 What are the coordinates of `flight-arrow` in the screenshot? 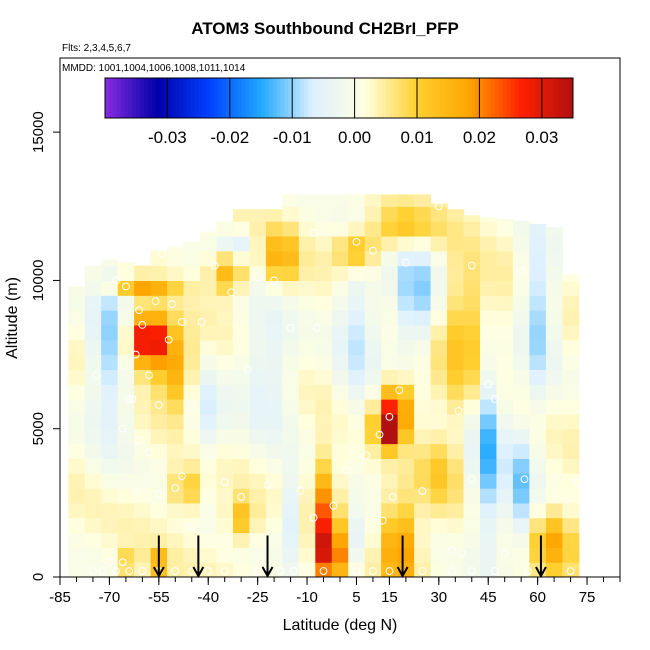 It's located at (158, 557).